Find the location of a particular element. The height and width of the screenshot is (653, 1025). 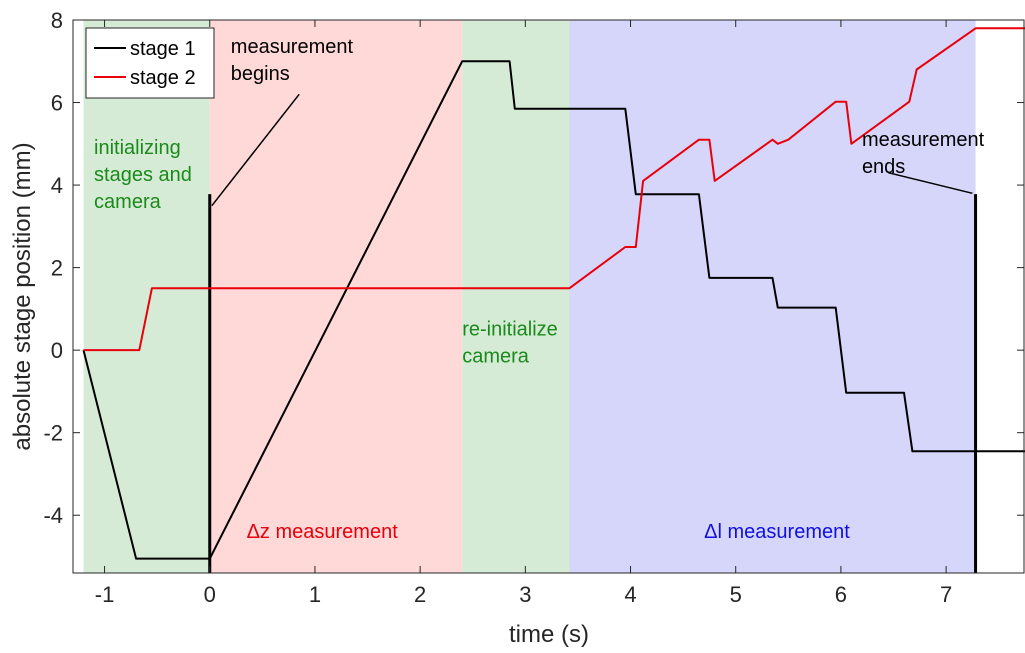

x-tick-label: 4 is located at coordinates (630, 594).